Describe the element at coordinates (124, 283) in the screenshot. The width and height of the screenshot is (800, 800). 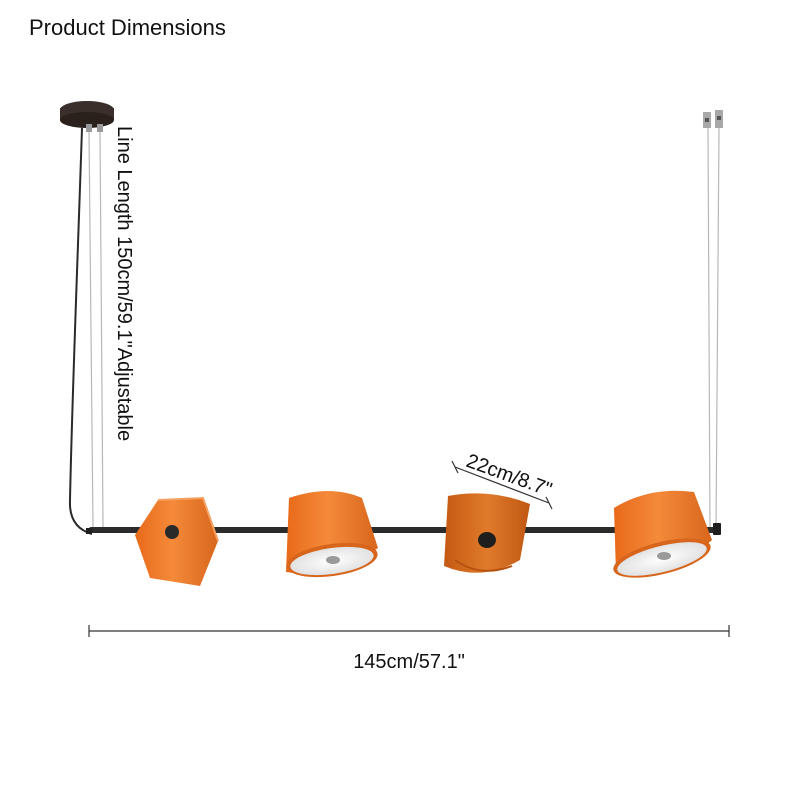
I see `line-length-label: Line Length 150cm/59.1"Adjustable` at that location.